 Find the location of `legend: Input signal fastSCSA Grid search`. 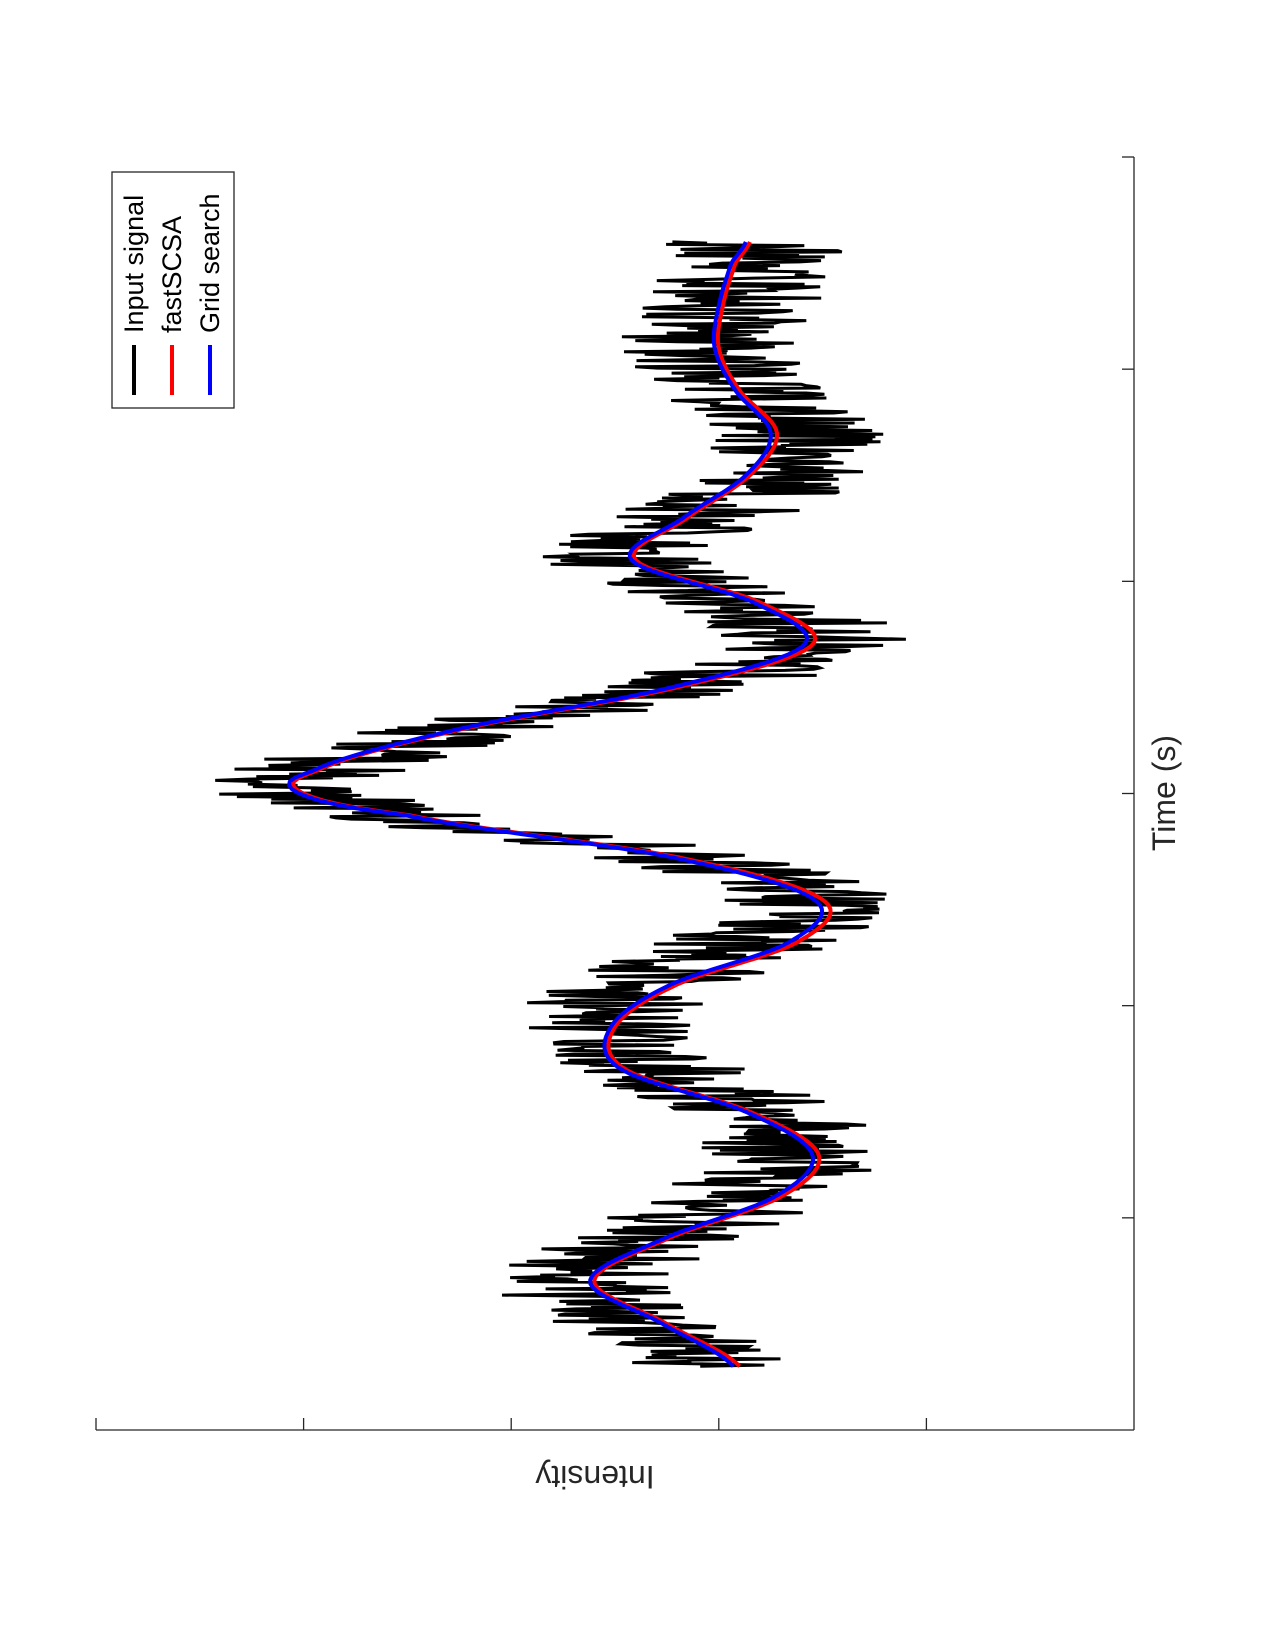

legend: Input signal fastSCSA Grid search is located at coordinates (173, 290).